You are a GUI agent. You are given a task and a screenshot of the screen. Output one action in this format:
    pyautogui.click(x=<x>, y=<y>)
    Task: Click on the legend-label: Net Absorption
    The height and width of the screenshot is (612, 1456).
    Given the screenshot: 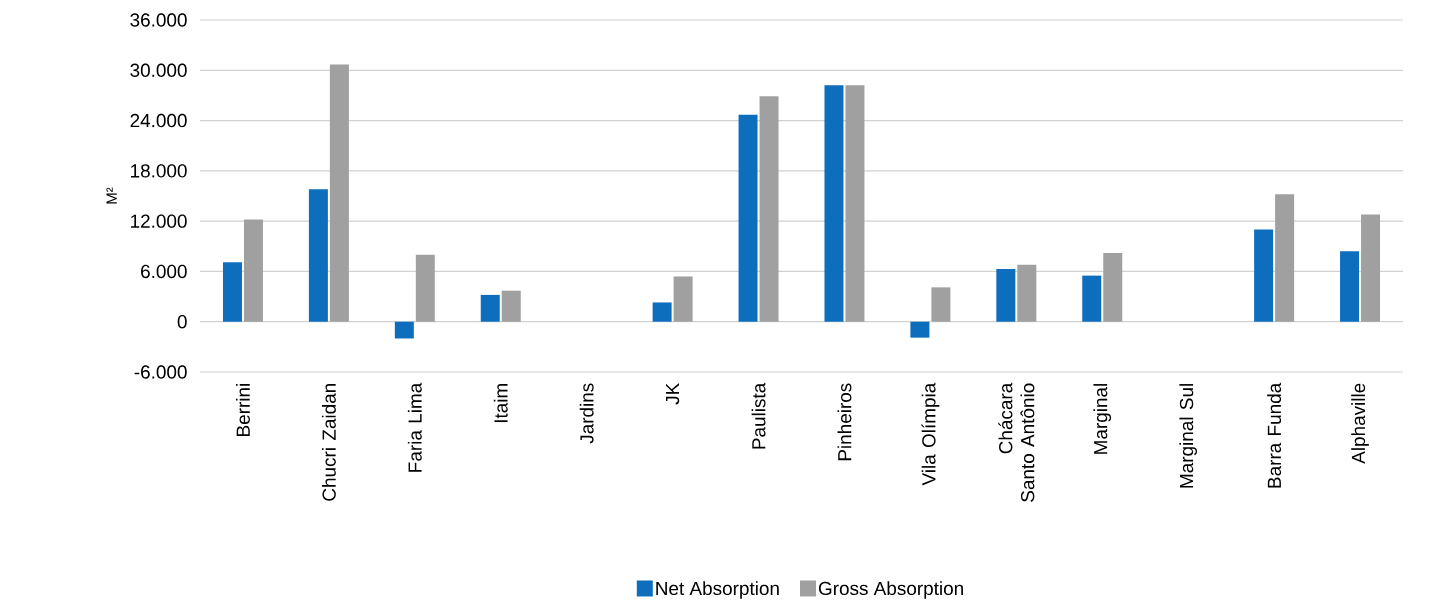 What is the action you would take?
    pyautogui.click(x=717, y=590)
    